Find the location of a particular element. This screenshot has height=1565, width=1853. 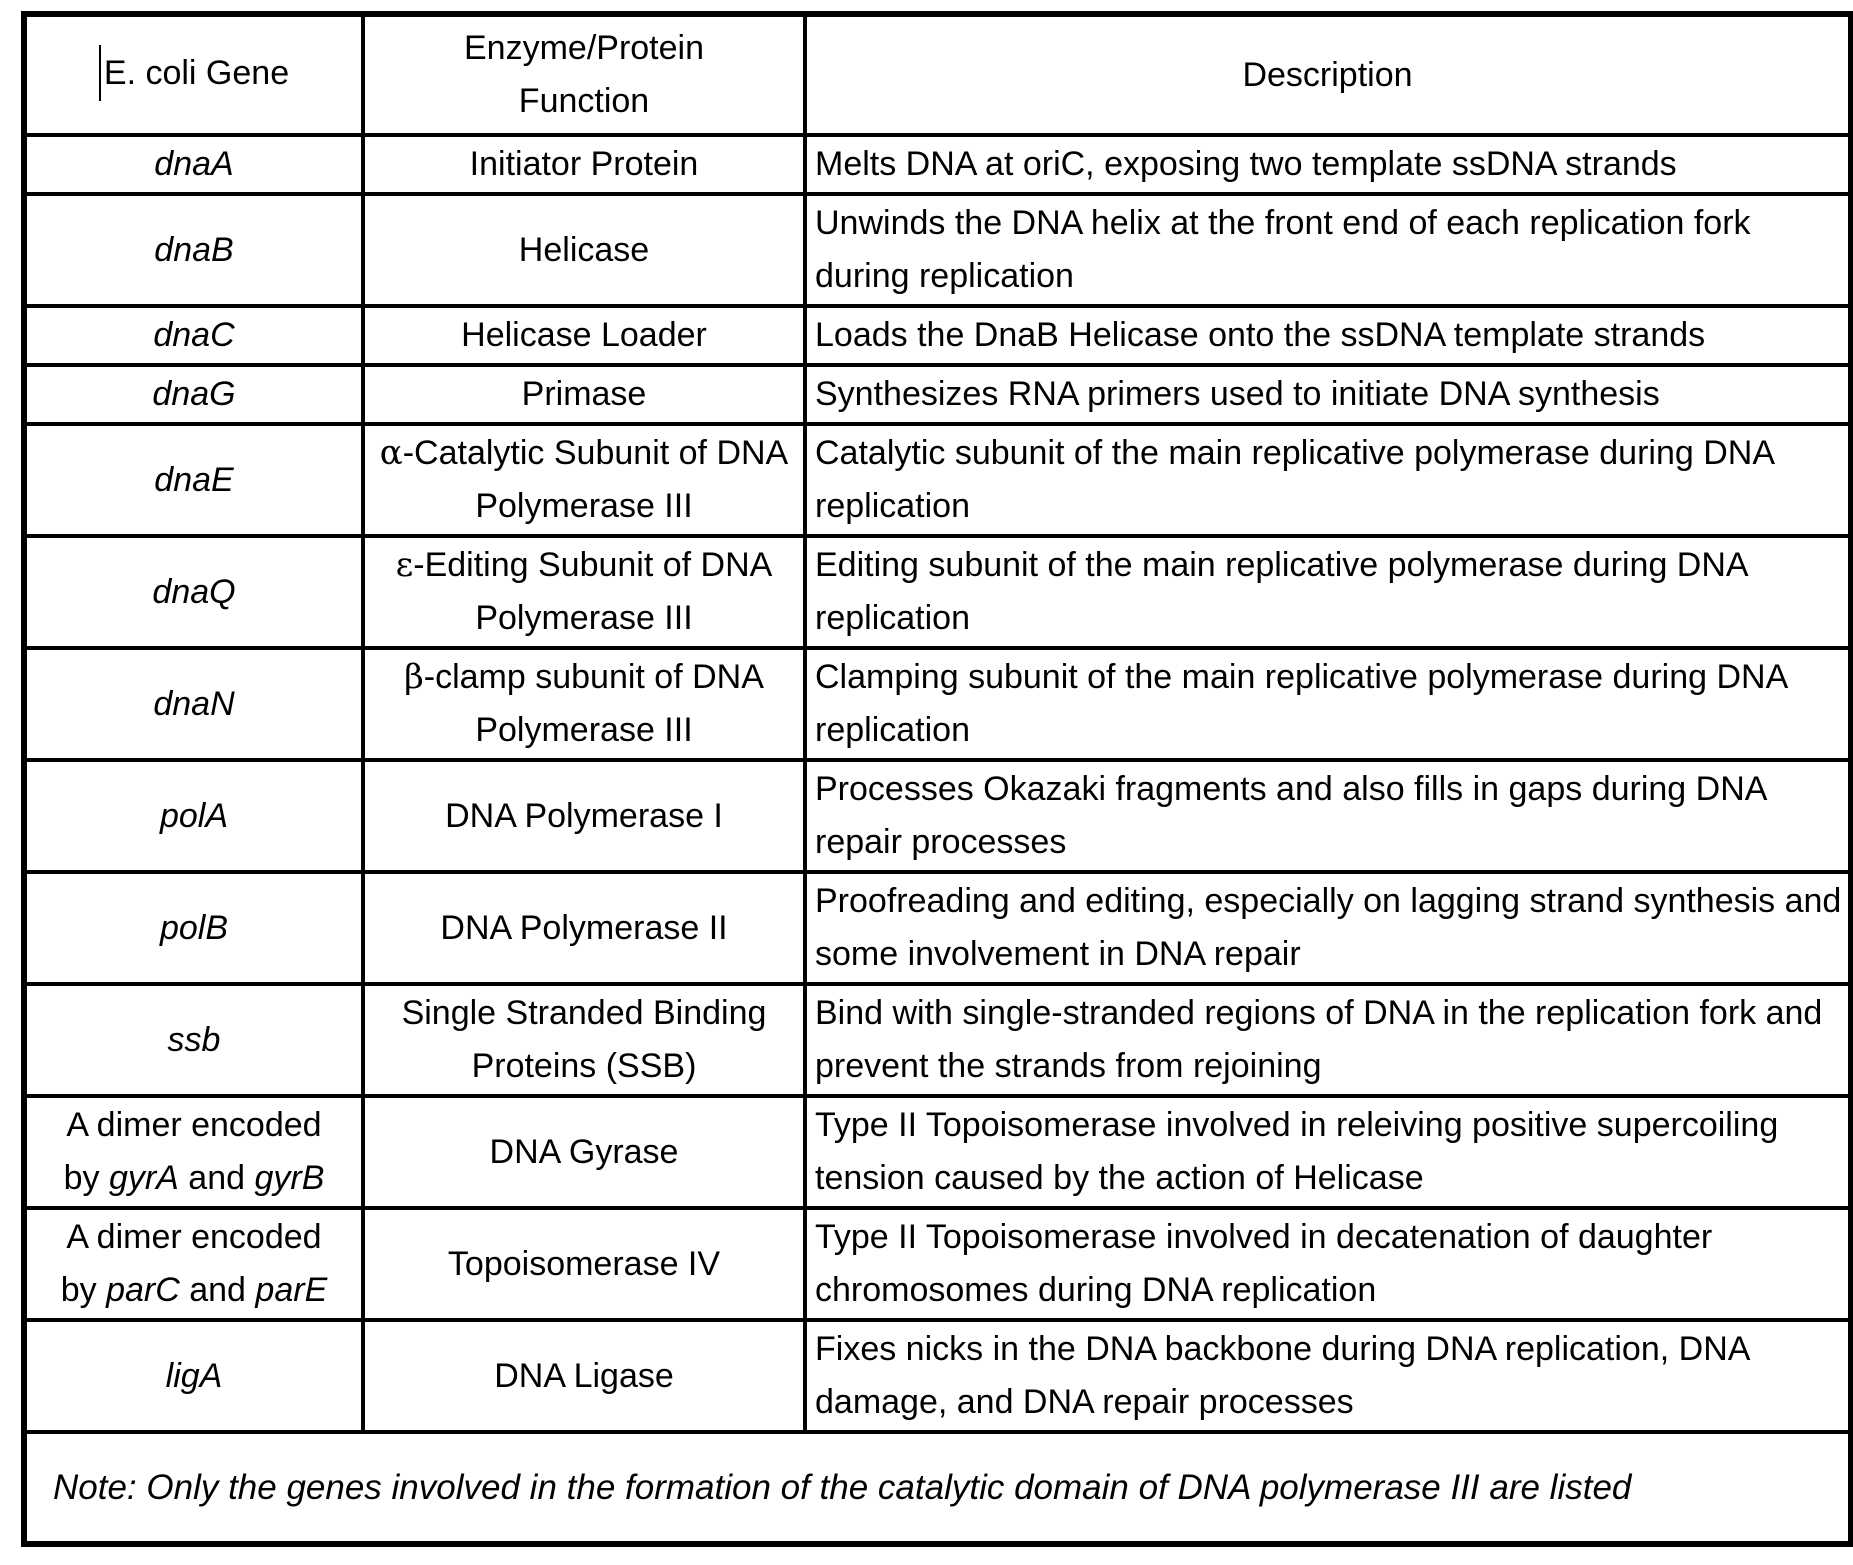

gene-name: dnaA is located at coordinates (194, 164).